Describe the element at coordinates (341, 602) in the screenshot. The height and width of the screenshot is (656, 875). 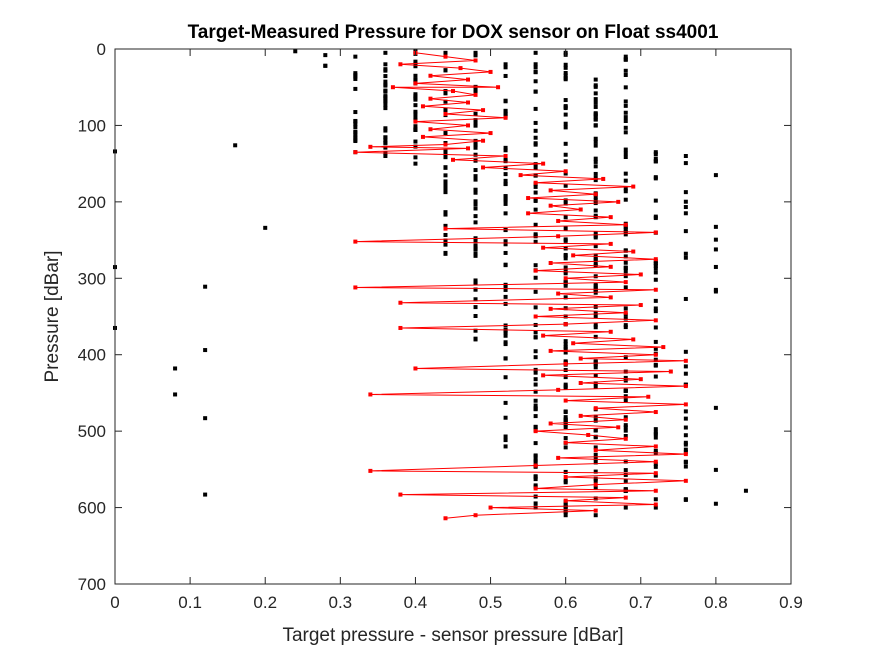
I see `x-tick-label: 0.3` at that location.